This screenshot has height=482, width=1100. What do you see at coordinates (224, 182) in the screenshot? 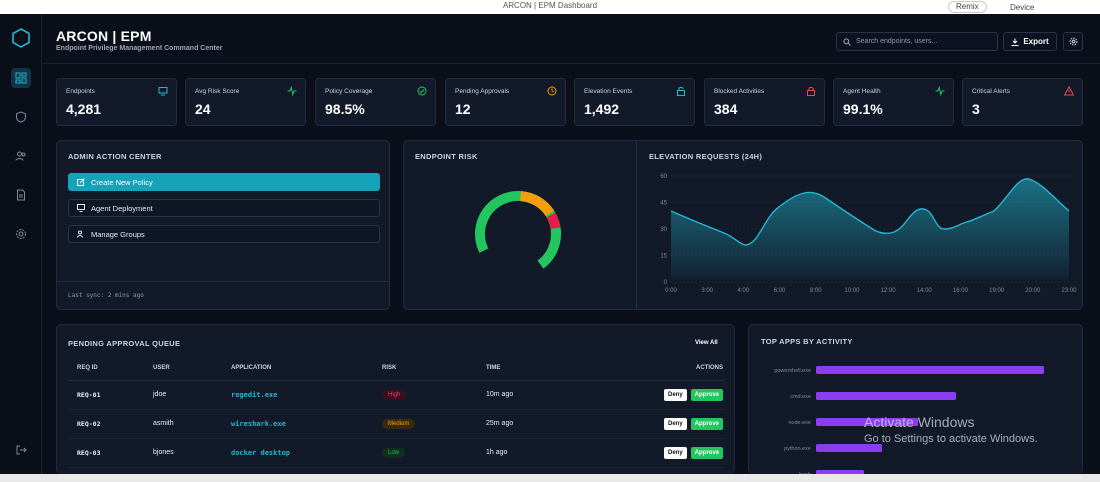
I see `create-policy-button: Create New Policy` at bounding box center [224, 182].